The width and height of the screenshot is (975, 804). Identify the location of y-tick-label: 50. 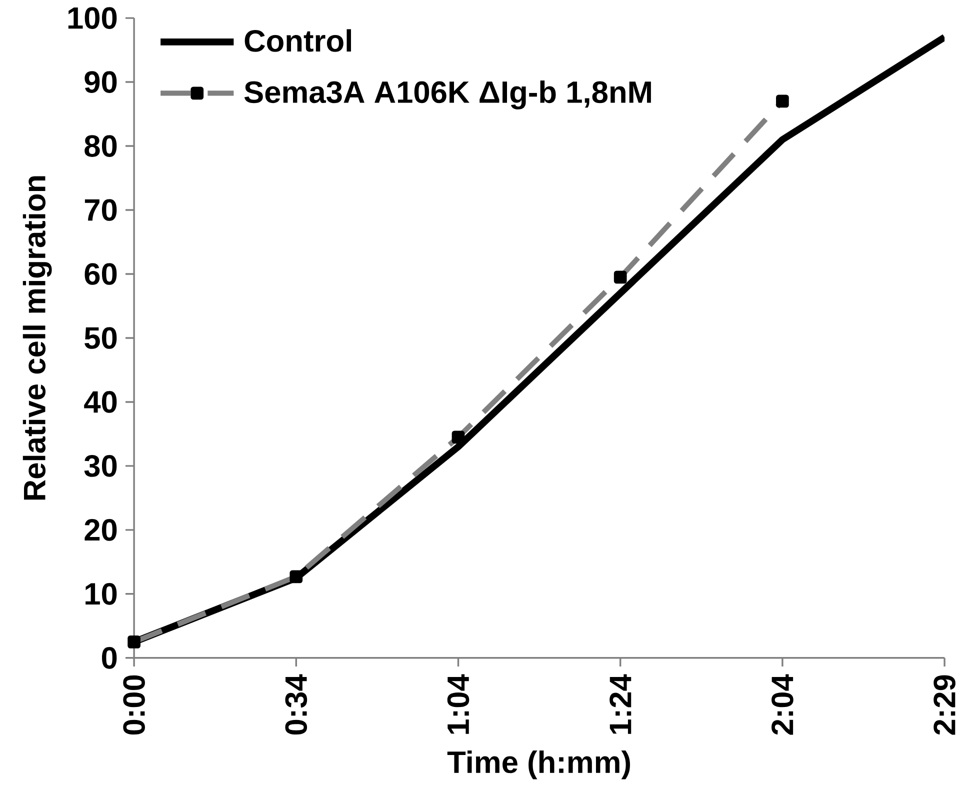
(100, 337).